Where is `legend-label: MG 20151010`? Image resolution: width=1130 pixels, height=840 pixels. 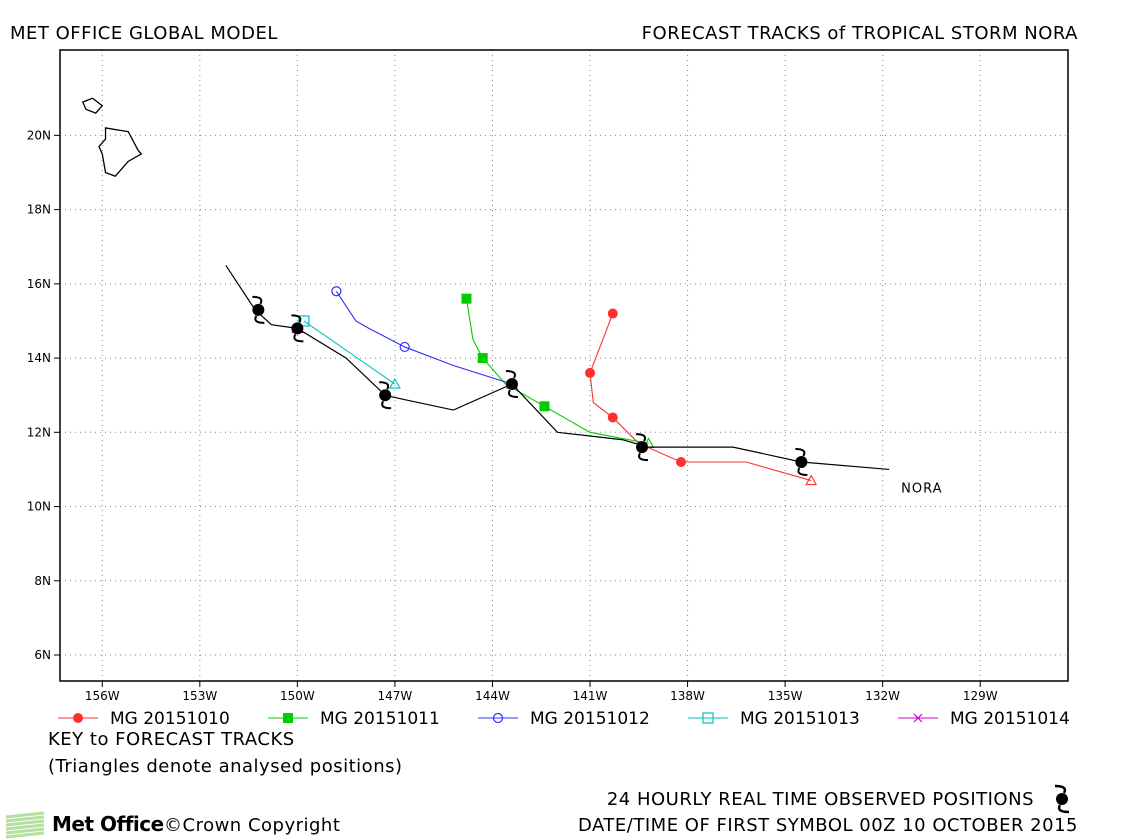 legend-label: MG 20151010 is located at coordinates (170, 719).